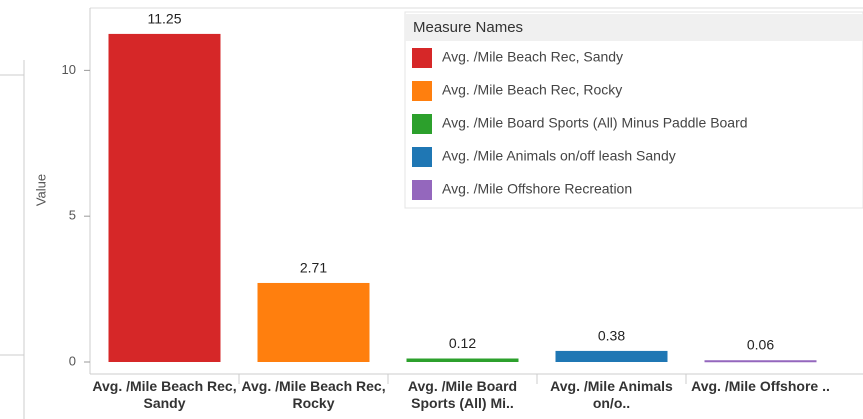 This screenshot has height=419, width=863. What do you see at coordinates (462, 394) in the screenshot?
I see `x-tick-label: Avg. /Mile Board Sports (All) Mi..` at bounding box center [462, 394].